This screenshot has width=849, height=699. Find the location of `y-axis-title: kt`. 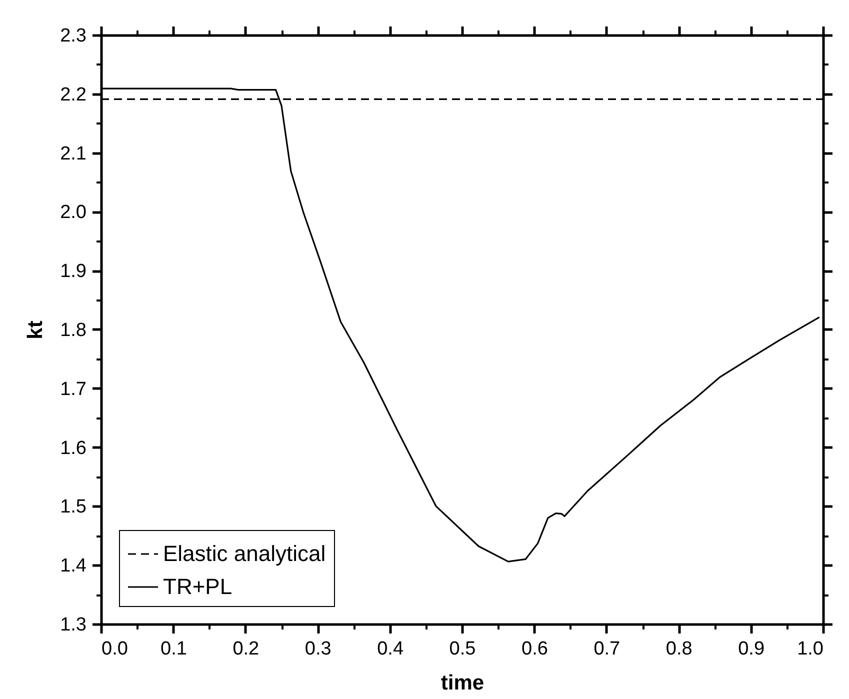

y-axis-title: kt is located at coordinates (36, 330).